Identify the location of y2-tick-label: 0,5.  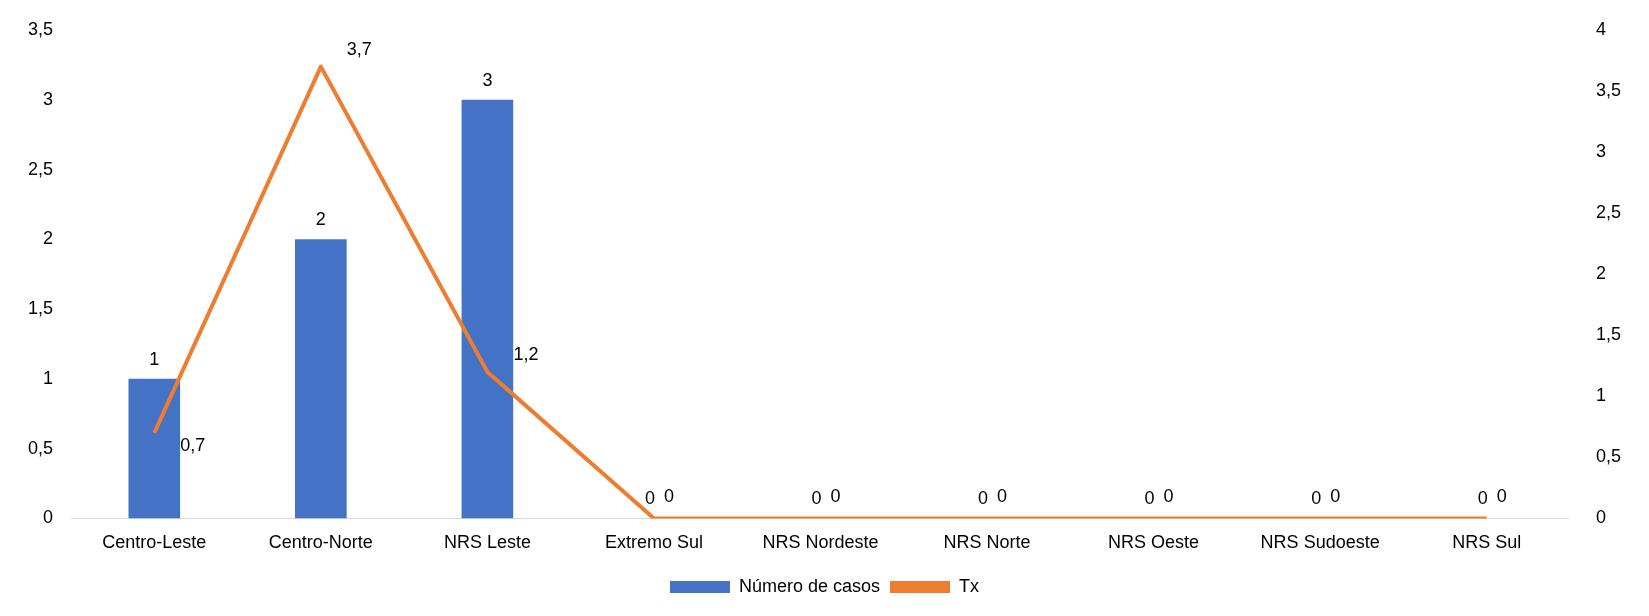
(1608, 456).